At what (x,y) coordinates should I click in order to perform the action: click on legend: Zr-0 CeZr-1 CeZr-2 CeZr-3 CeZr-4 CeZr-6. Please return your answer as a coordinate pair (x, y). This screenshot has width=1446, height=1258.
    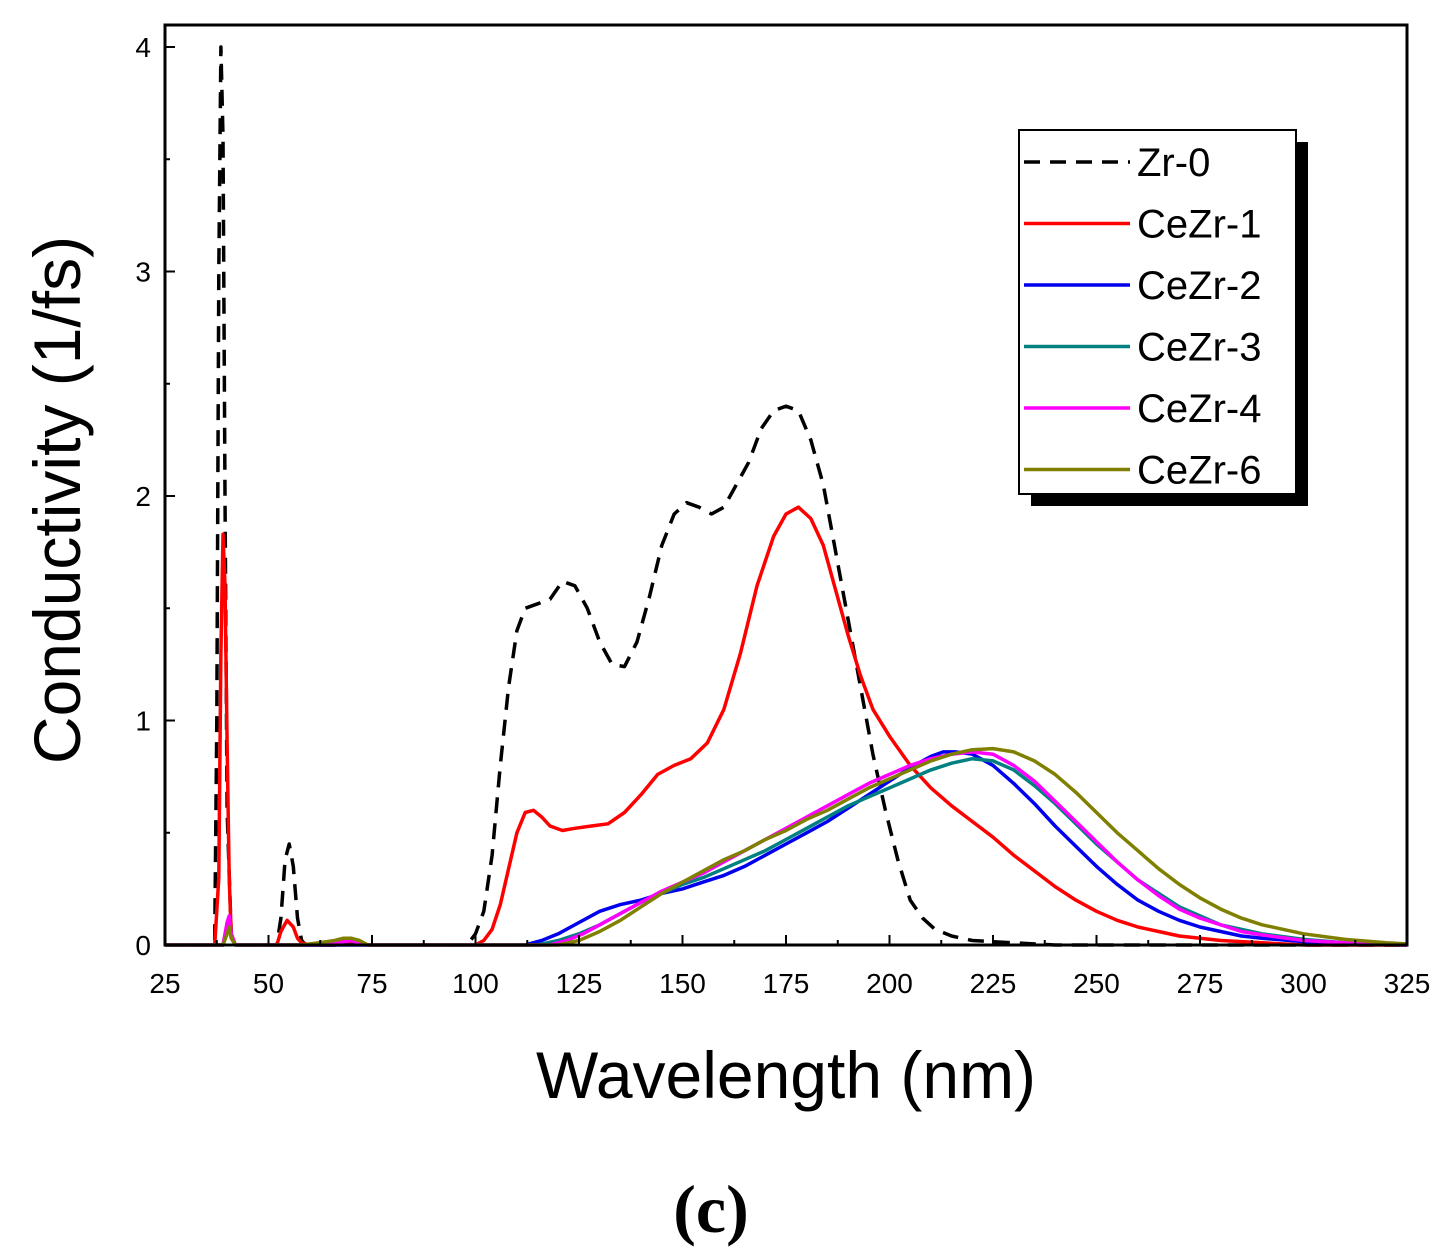
    Looking at the image, I should click on (1163, 317).